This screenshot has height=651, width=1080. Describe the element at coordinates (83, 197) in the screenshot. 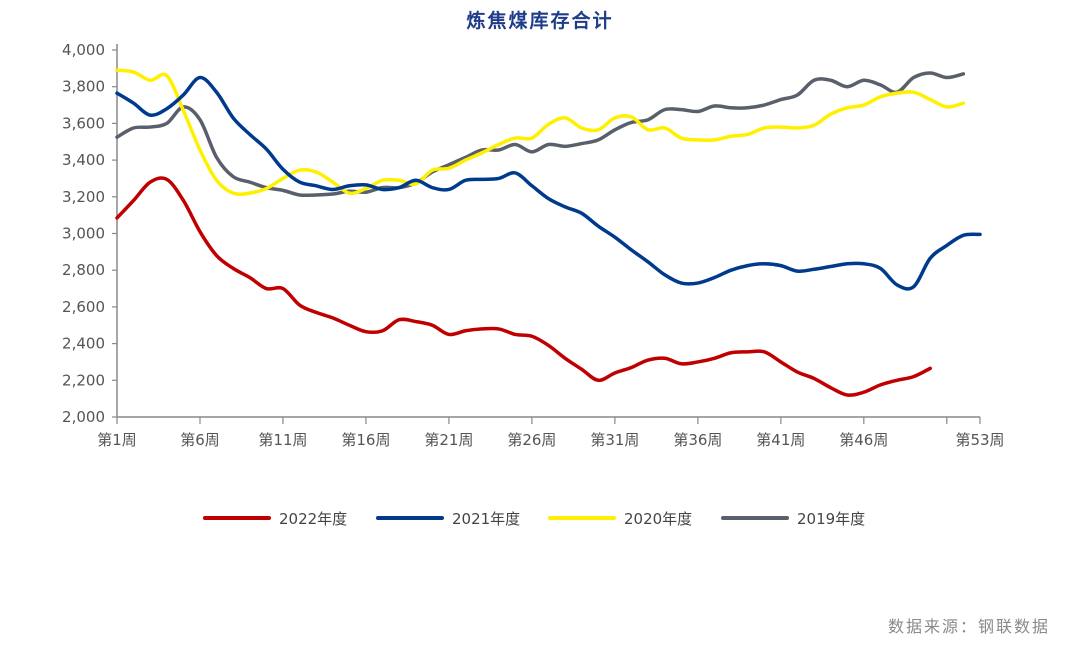

I see `y-tick-label: 3,200` at that location.